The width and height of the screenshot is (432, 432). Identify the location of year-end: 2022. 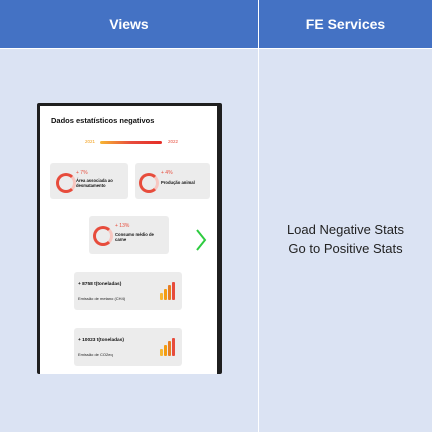
(173, 141).